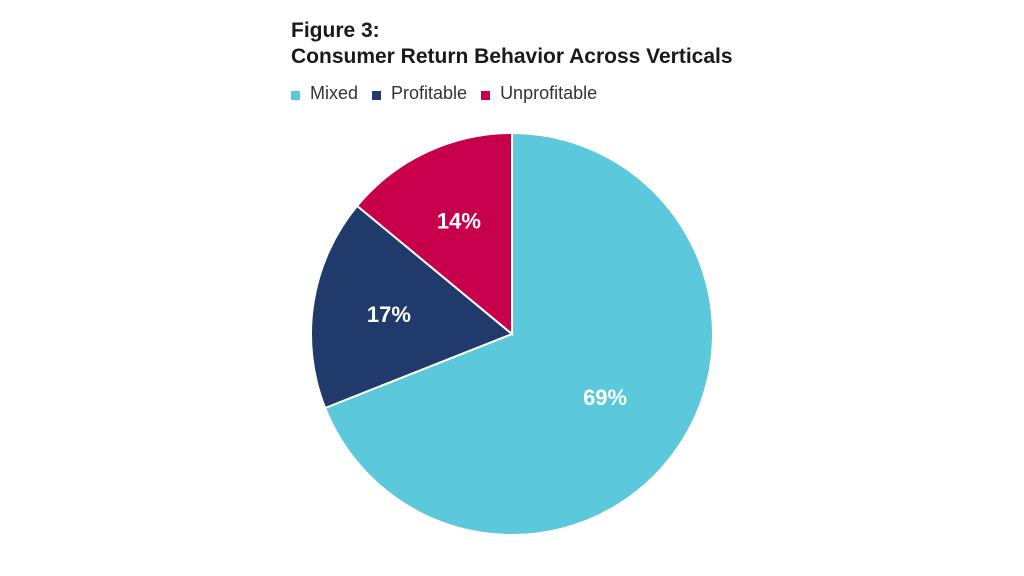 Image resolution: width=1024 pixels, height=576 pixels. What do you see at coordinates (377, 95) in the screenshot?
I see `legend-swatch-profitable` at bounding box center [377, 95].